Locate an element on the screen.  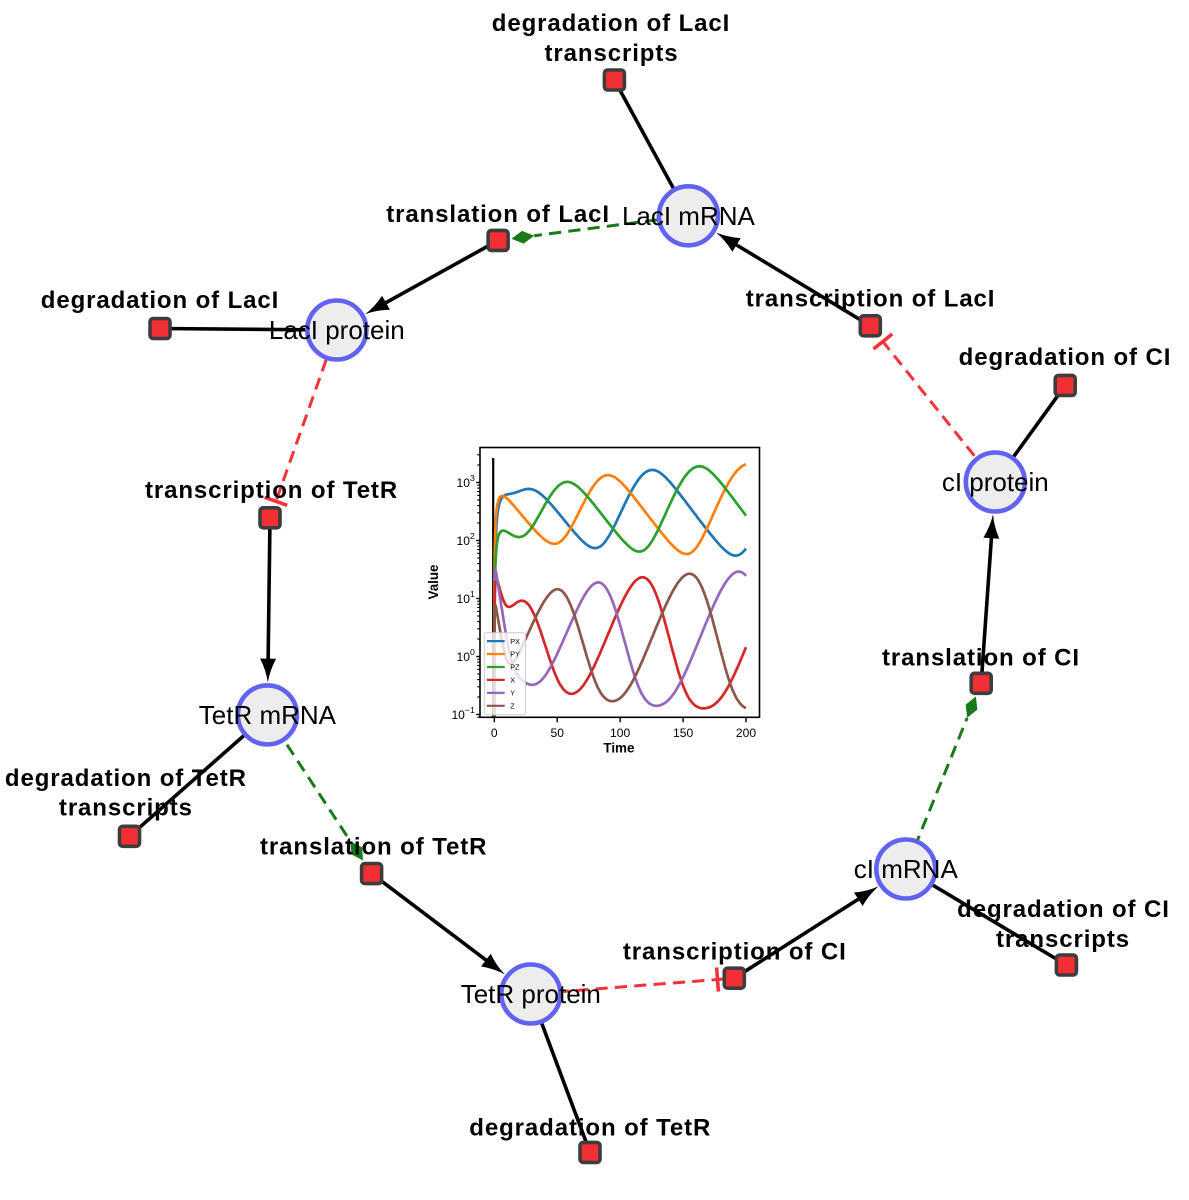
svg-text: translation of LacI is located at coordinates (498, 214).